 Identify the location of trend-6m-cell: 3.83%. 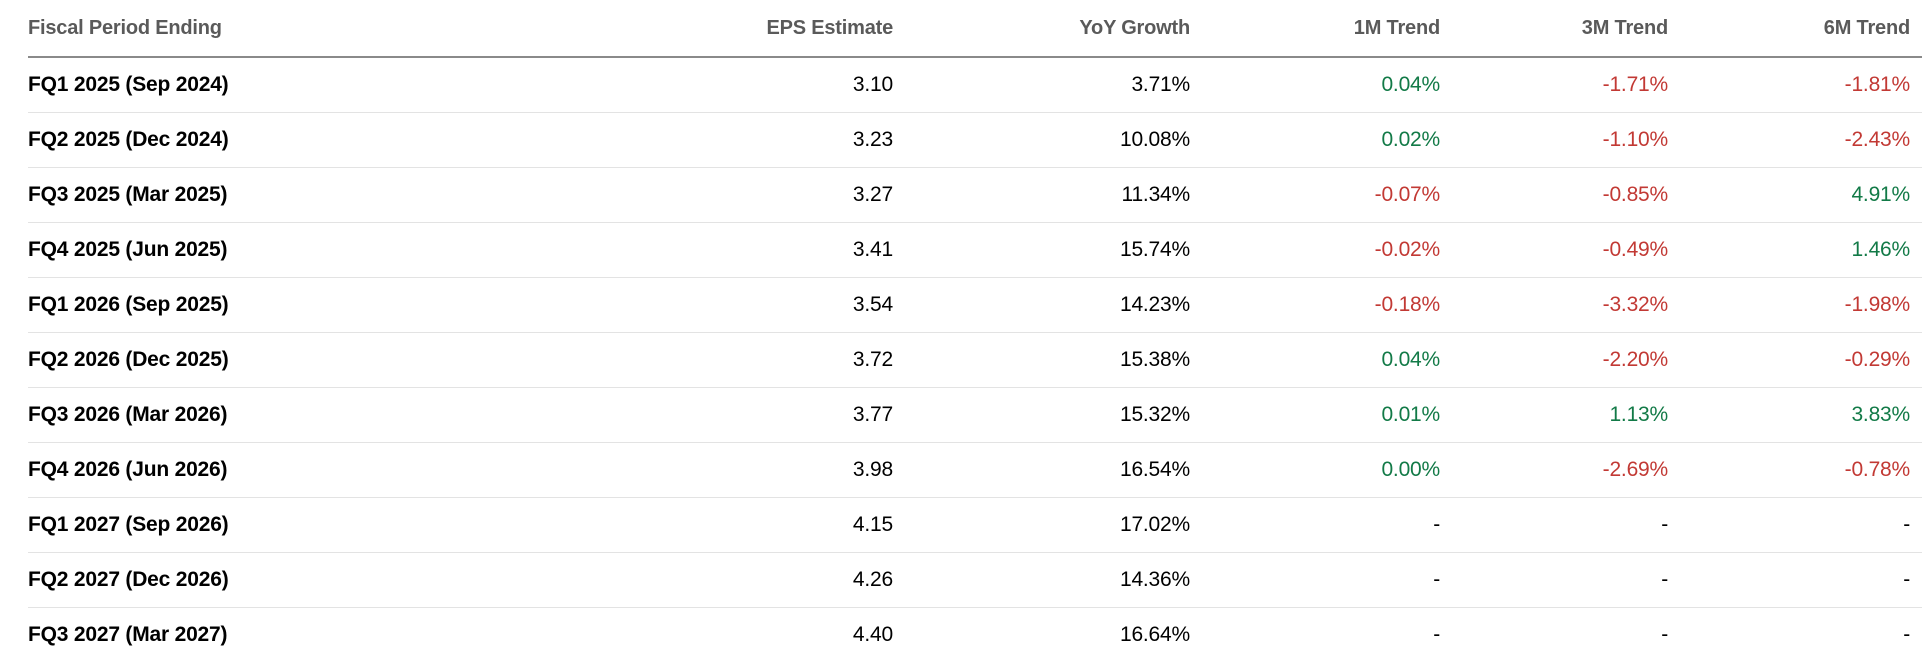
(1795, 415).